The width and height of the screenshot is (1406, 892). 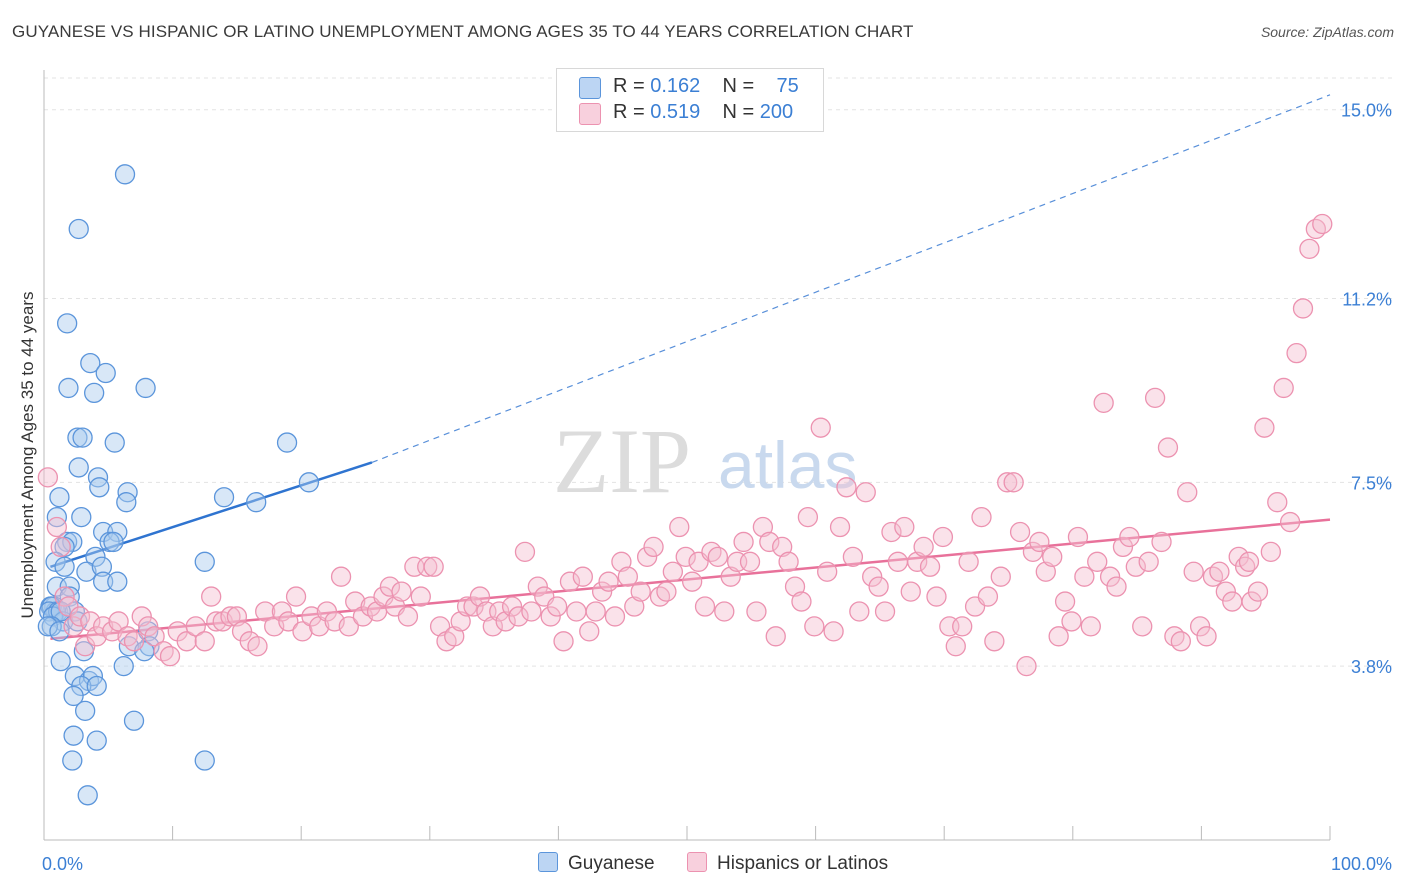 What do you see at coordinates (690, 100) in the screenshot?
I see `stats-legend: R = 0.162 N = 75 R = 0.519 N = 200` at bounding box center [690, 100].